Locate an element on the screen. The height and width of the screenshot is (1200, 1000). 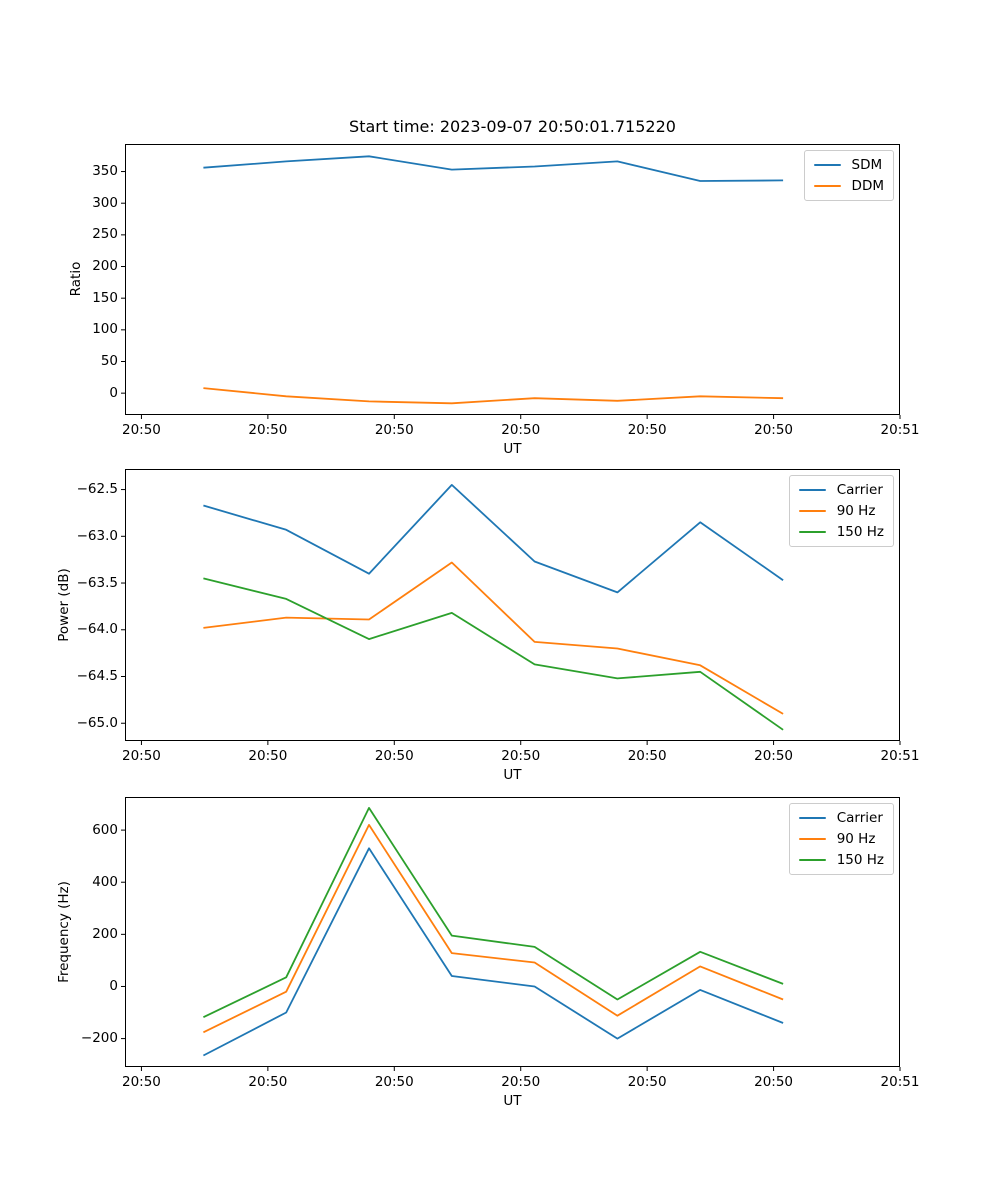
y-tick-label: 50 is located at coordinates (109, 360).